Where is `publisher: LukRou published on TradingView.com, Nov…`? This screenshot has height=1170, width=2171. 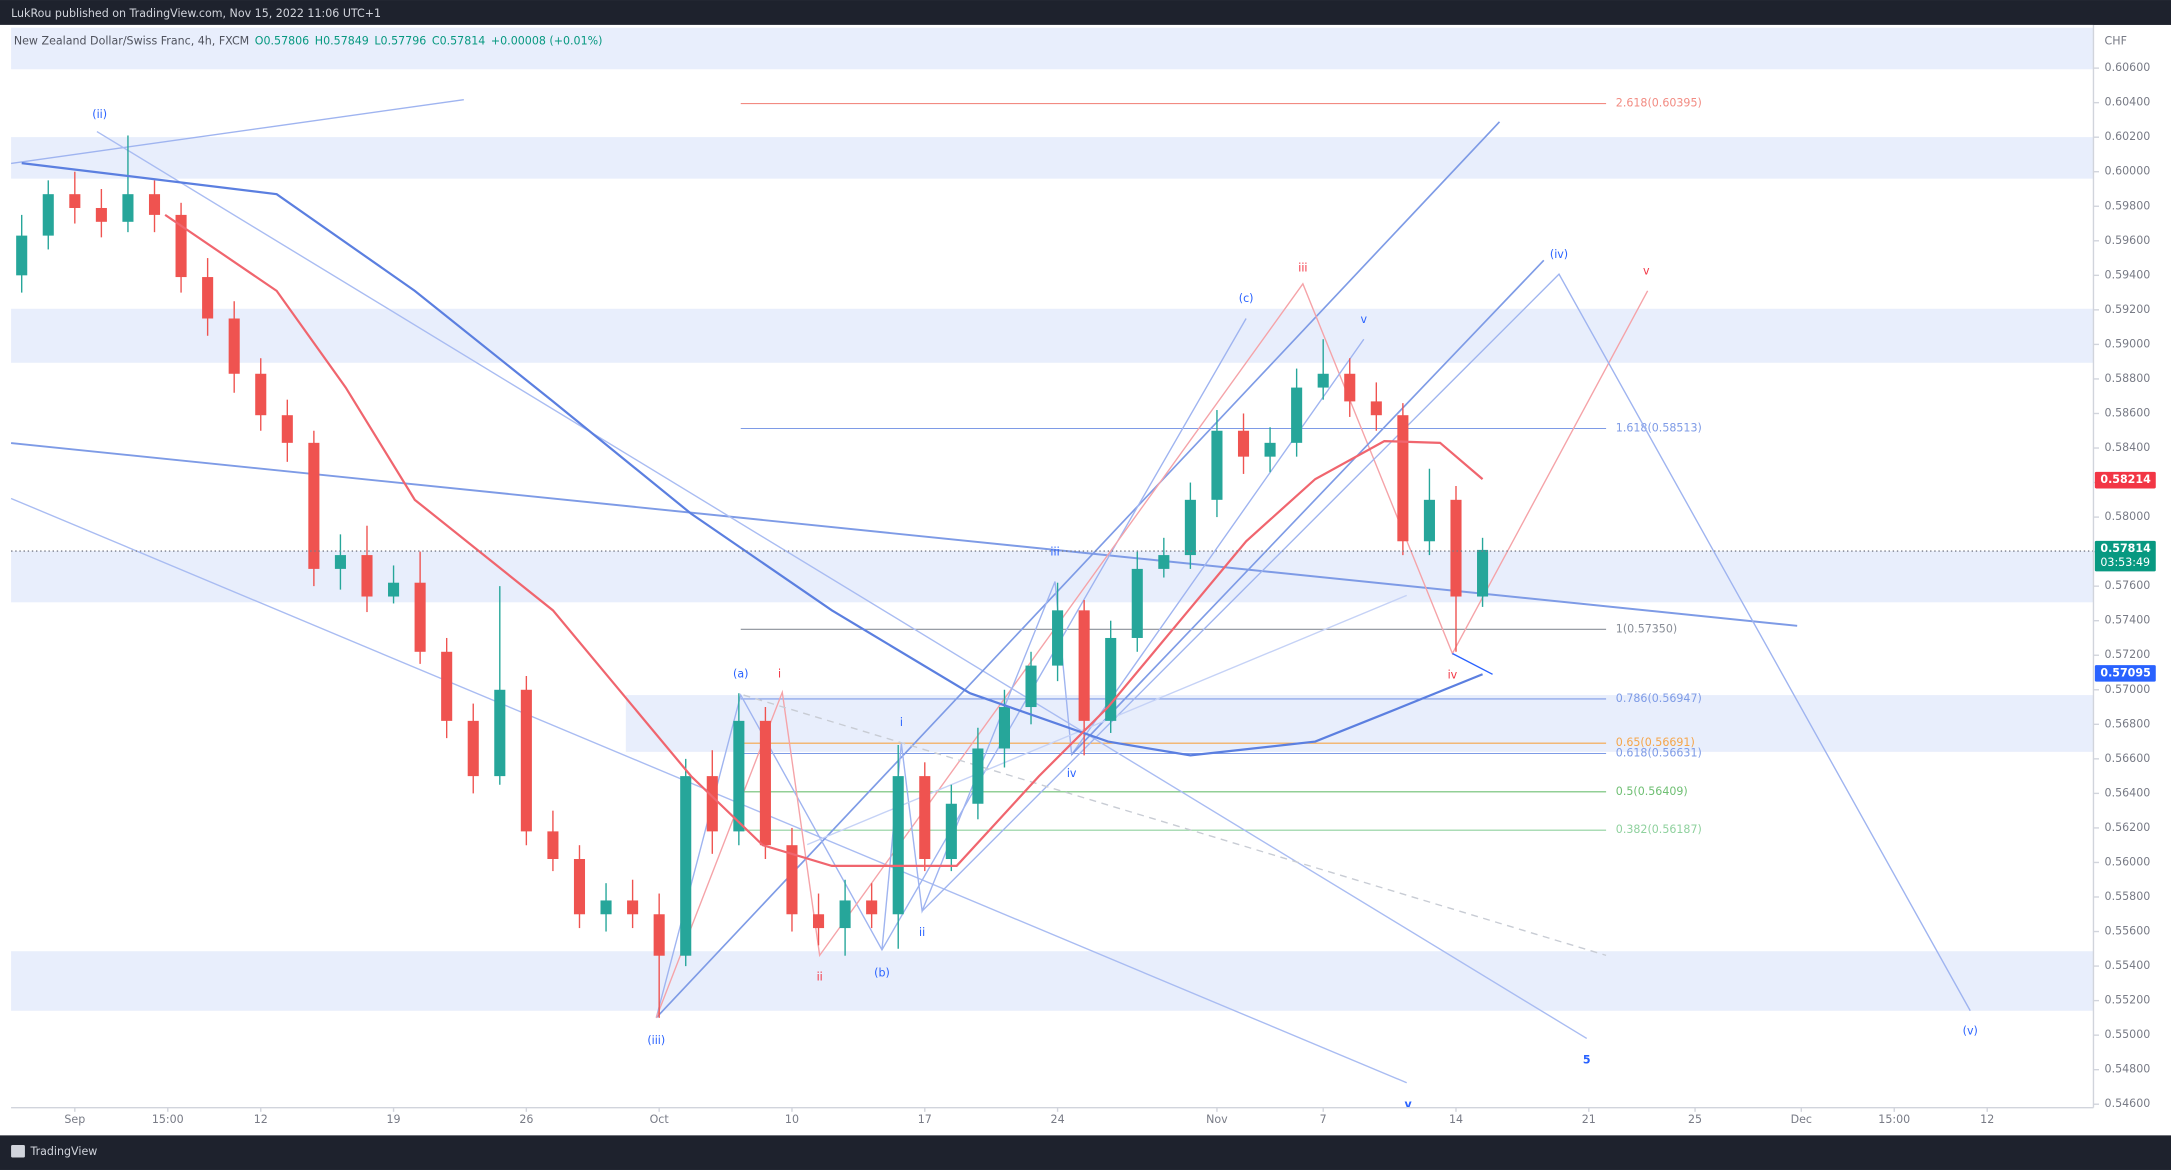 publisher: LukRou published on TradingView.com, Nov… is located at coordinates (196, 13).